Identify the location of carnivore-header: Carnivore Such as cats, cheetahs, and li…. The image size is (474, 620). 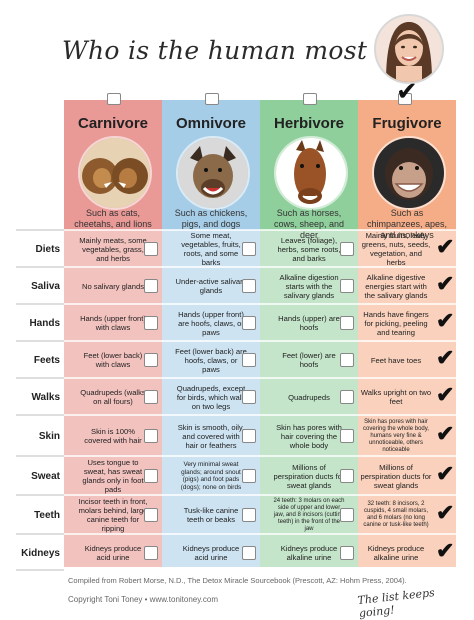
(113, 165).